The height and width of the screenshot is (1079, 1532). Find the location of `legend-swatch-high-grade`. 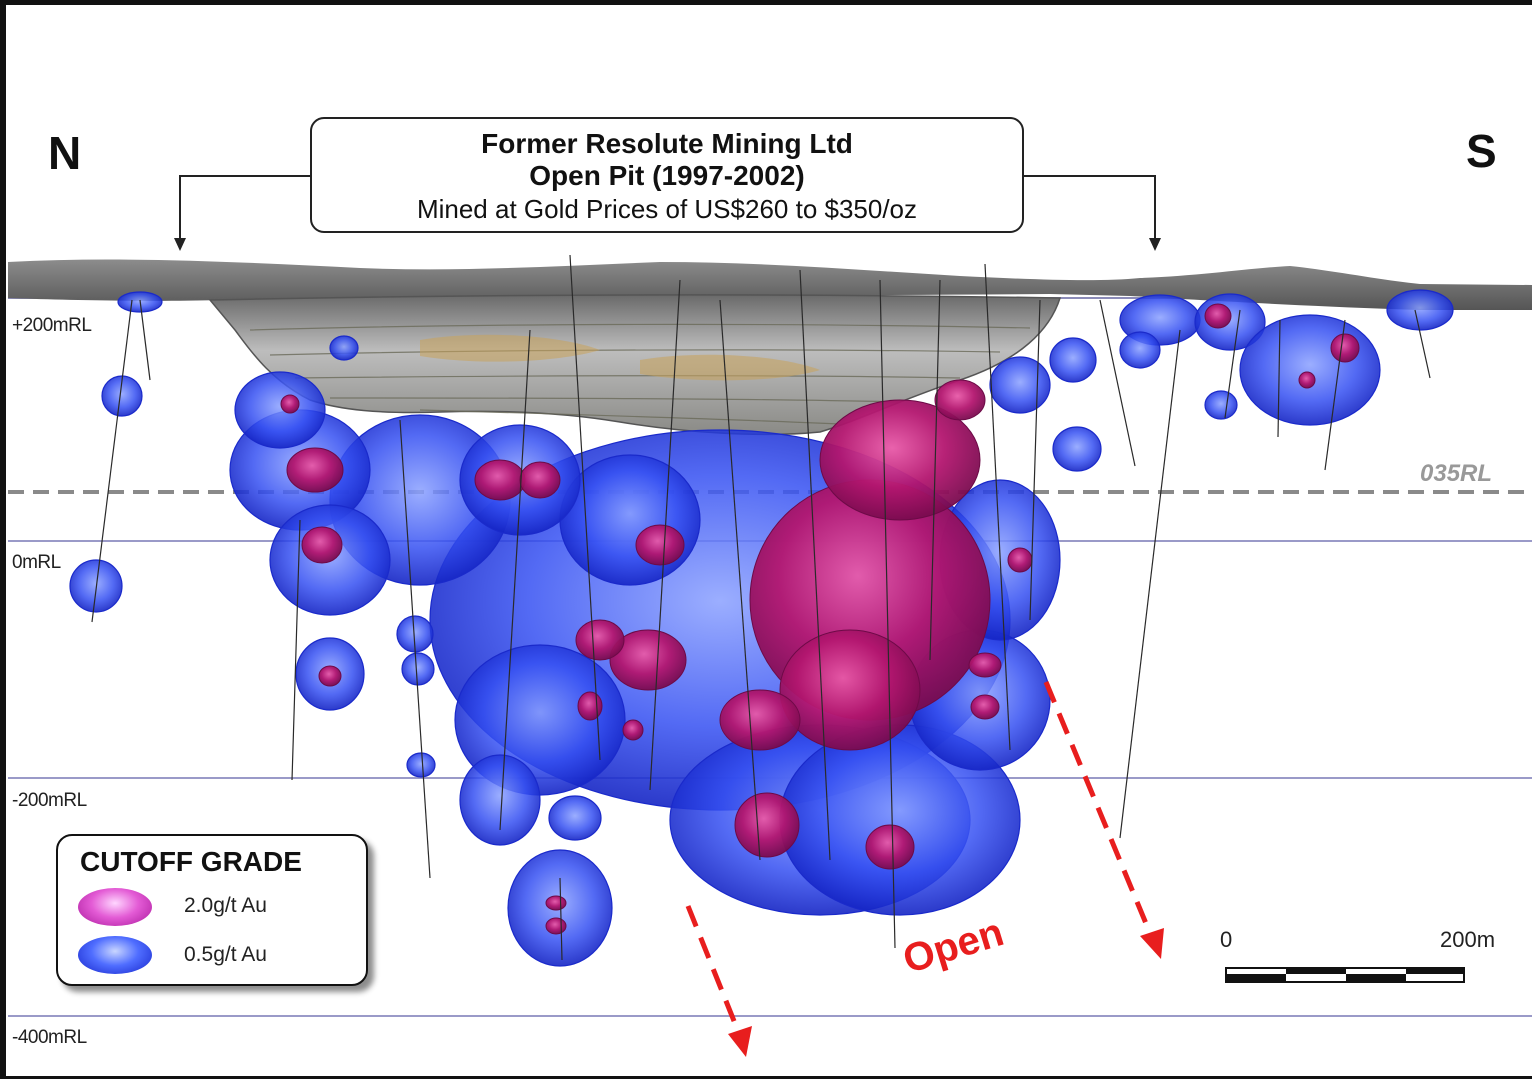

legend-swatch-high-grade is located at coordinates (115, 907).